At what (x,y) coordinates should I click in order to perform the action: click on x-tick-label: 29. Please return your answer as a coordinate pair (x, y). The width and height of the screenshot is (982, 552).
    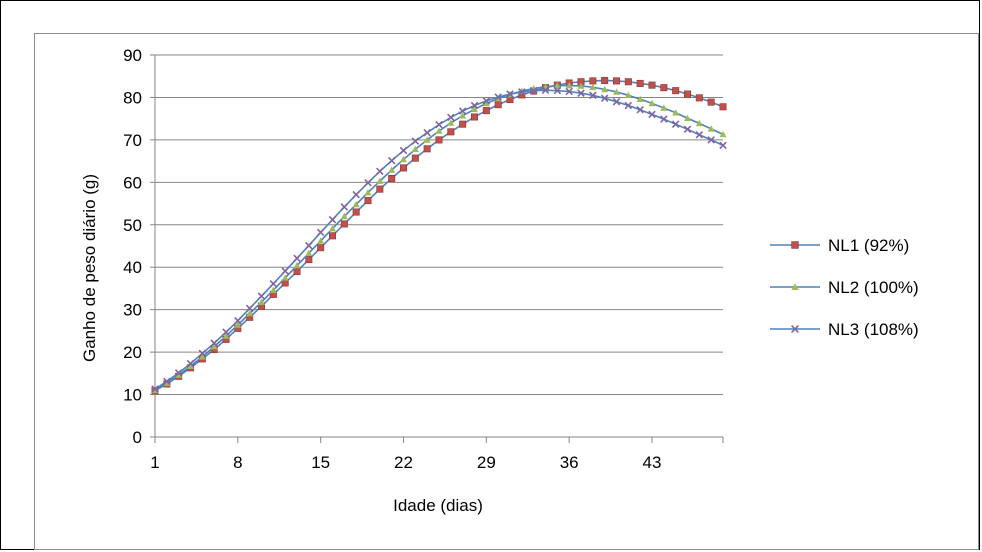
    Looking at the image, I should click on (486, 462).